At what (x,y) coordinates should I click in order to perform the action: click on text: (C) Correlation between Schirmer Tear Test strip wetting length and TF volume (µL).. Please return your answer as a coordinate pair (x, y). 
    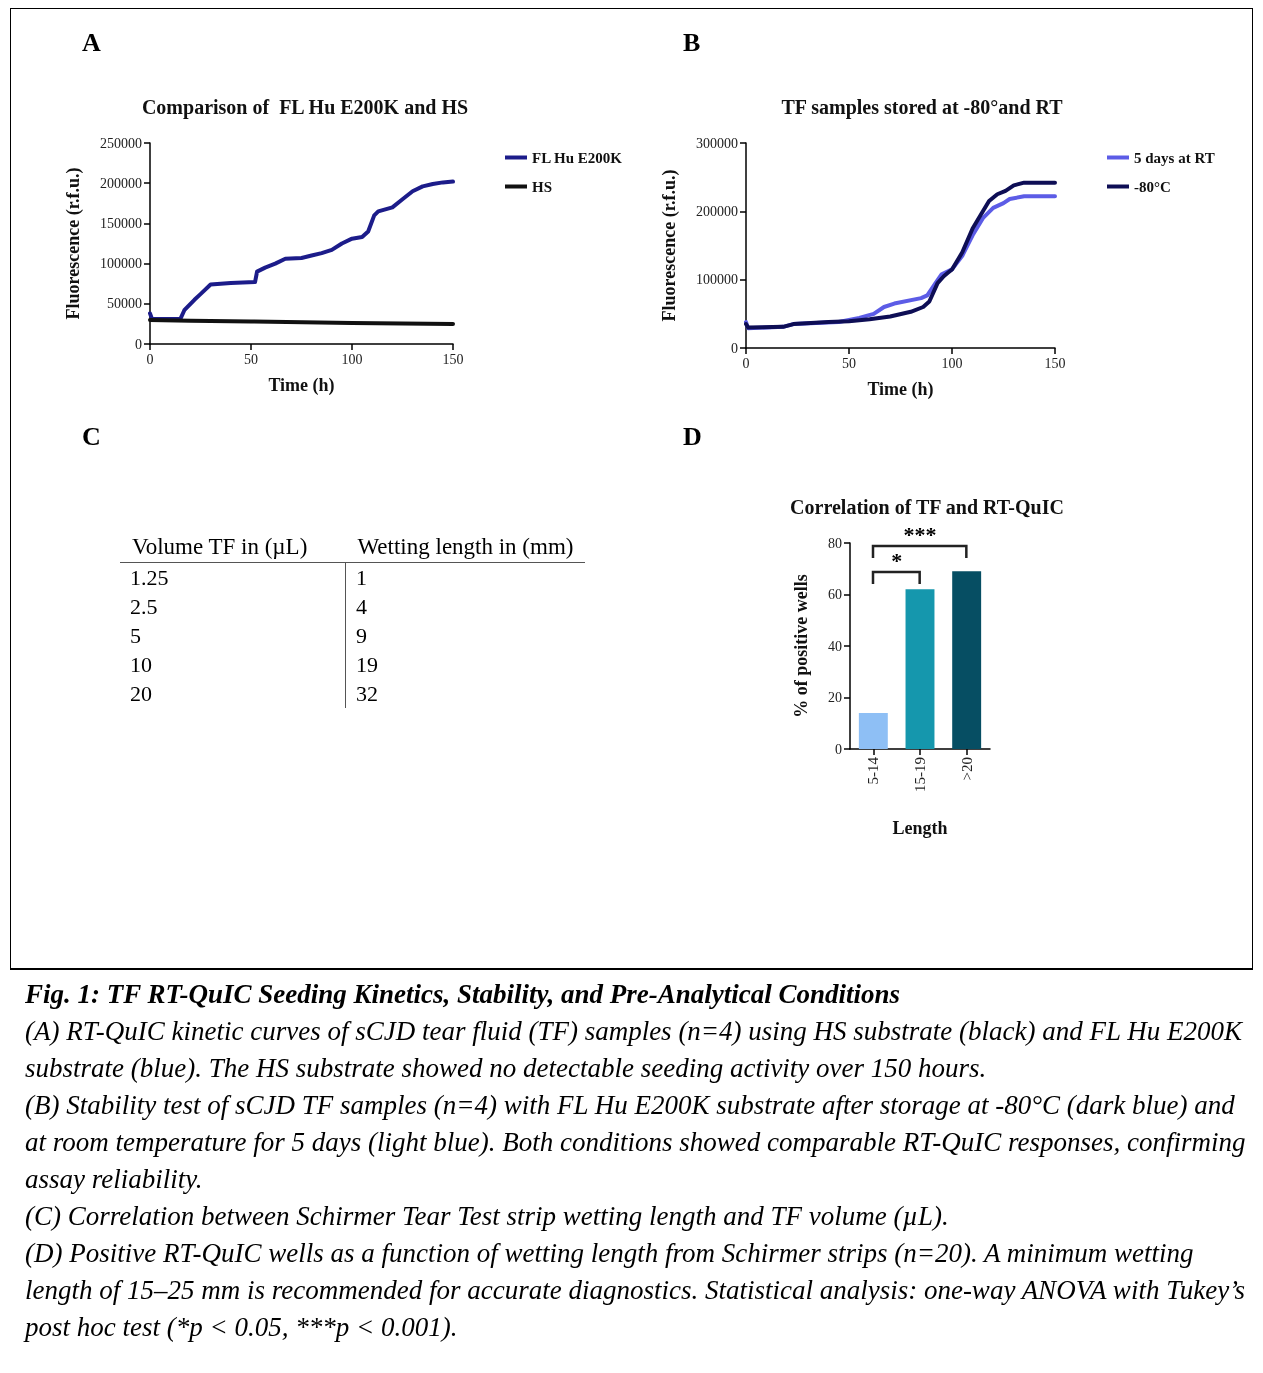
    Looking at the image, I should click on (487, 1216).